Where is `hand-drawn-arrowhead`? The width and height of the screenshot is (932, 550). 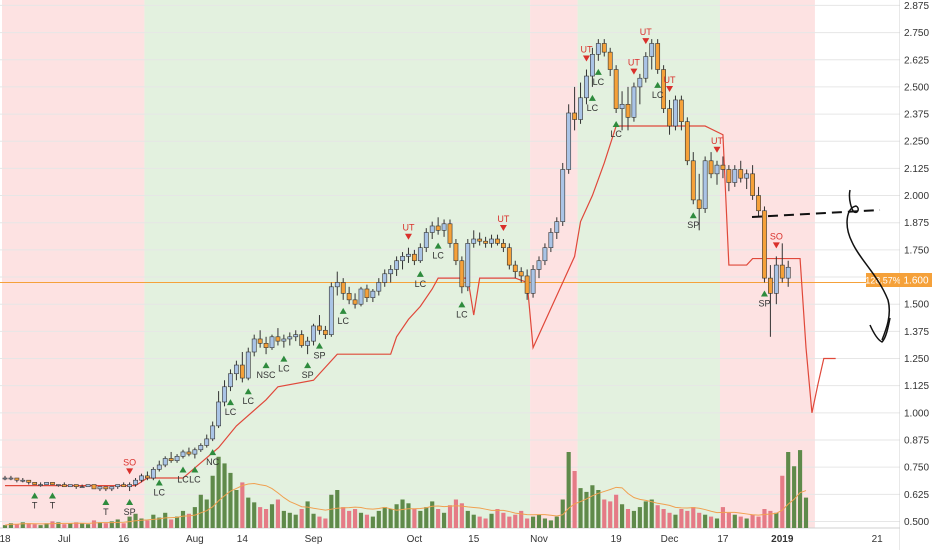 hand-drawn-arrowhead is located at coordinates (880, 330).